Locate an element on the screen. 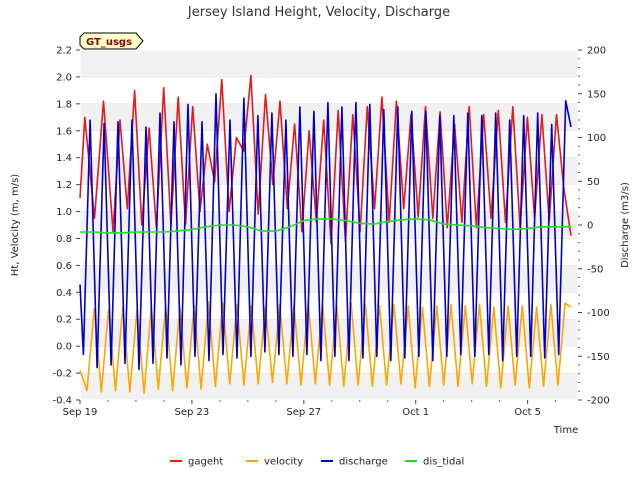 The width and height of the screenshot is (640, 480). legend-label-gageht: gageht is located at coordinates (205, 462).